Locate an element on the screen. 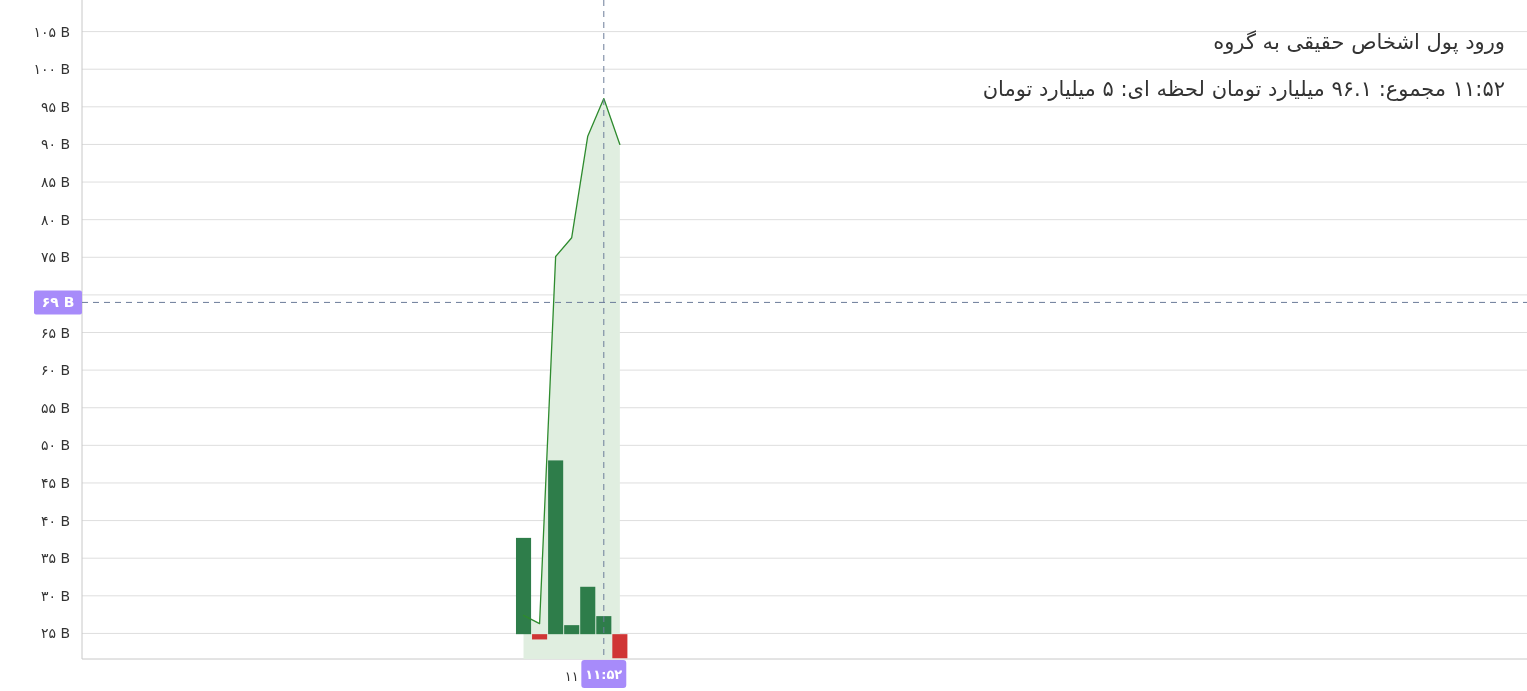 This screenshot has width=1527, height=691. crosshair-label: ۱۱:۵۲ is located at coordinates (604, 674).